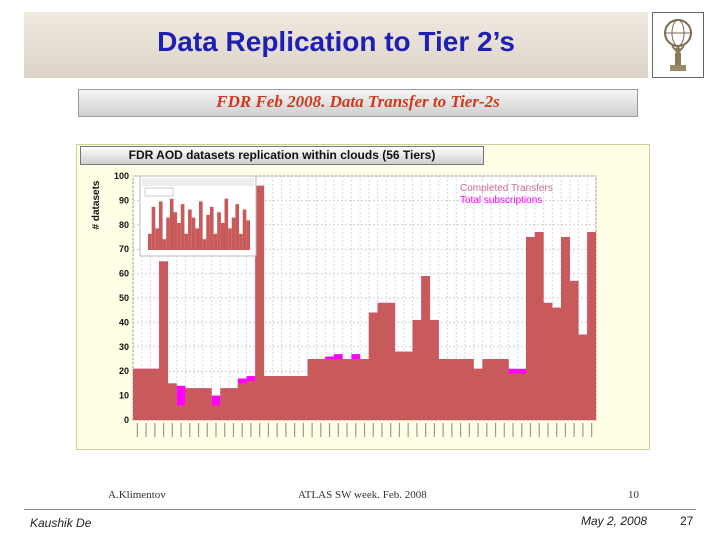 The height and width of the screenshot is (540, 720). What do you see at coordinates (336, 45) in the screenshot?
I see `title-band` at bounding box center [336, 45].